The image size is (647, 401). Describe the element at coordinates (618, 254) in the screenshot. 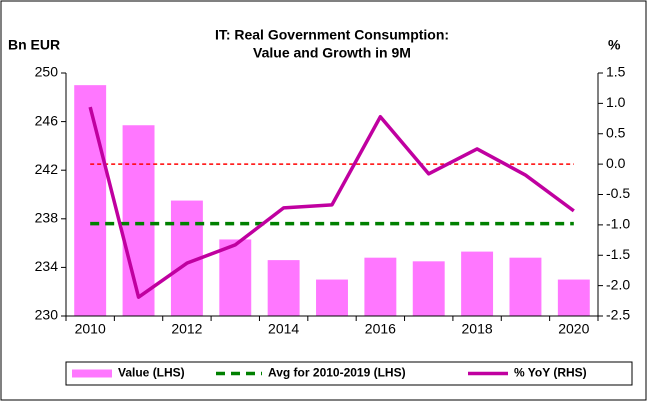

I see `y2-tick-label: -1.5` at that location.